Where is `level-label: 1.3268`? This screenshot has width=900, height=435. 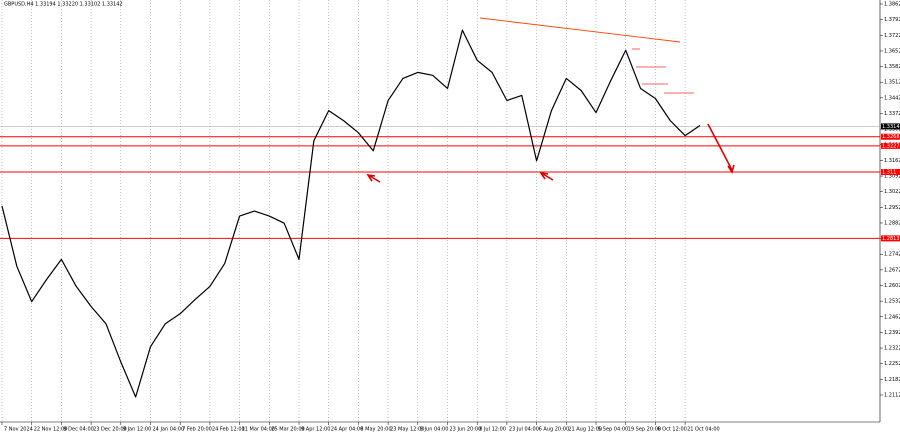
level-label: 1.3268 is located at coordinates (891, 137).